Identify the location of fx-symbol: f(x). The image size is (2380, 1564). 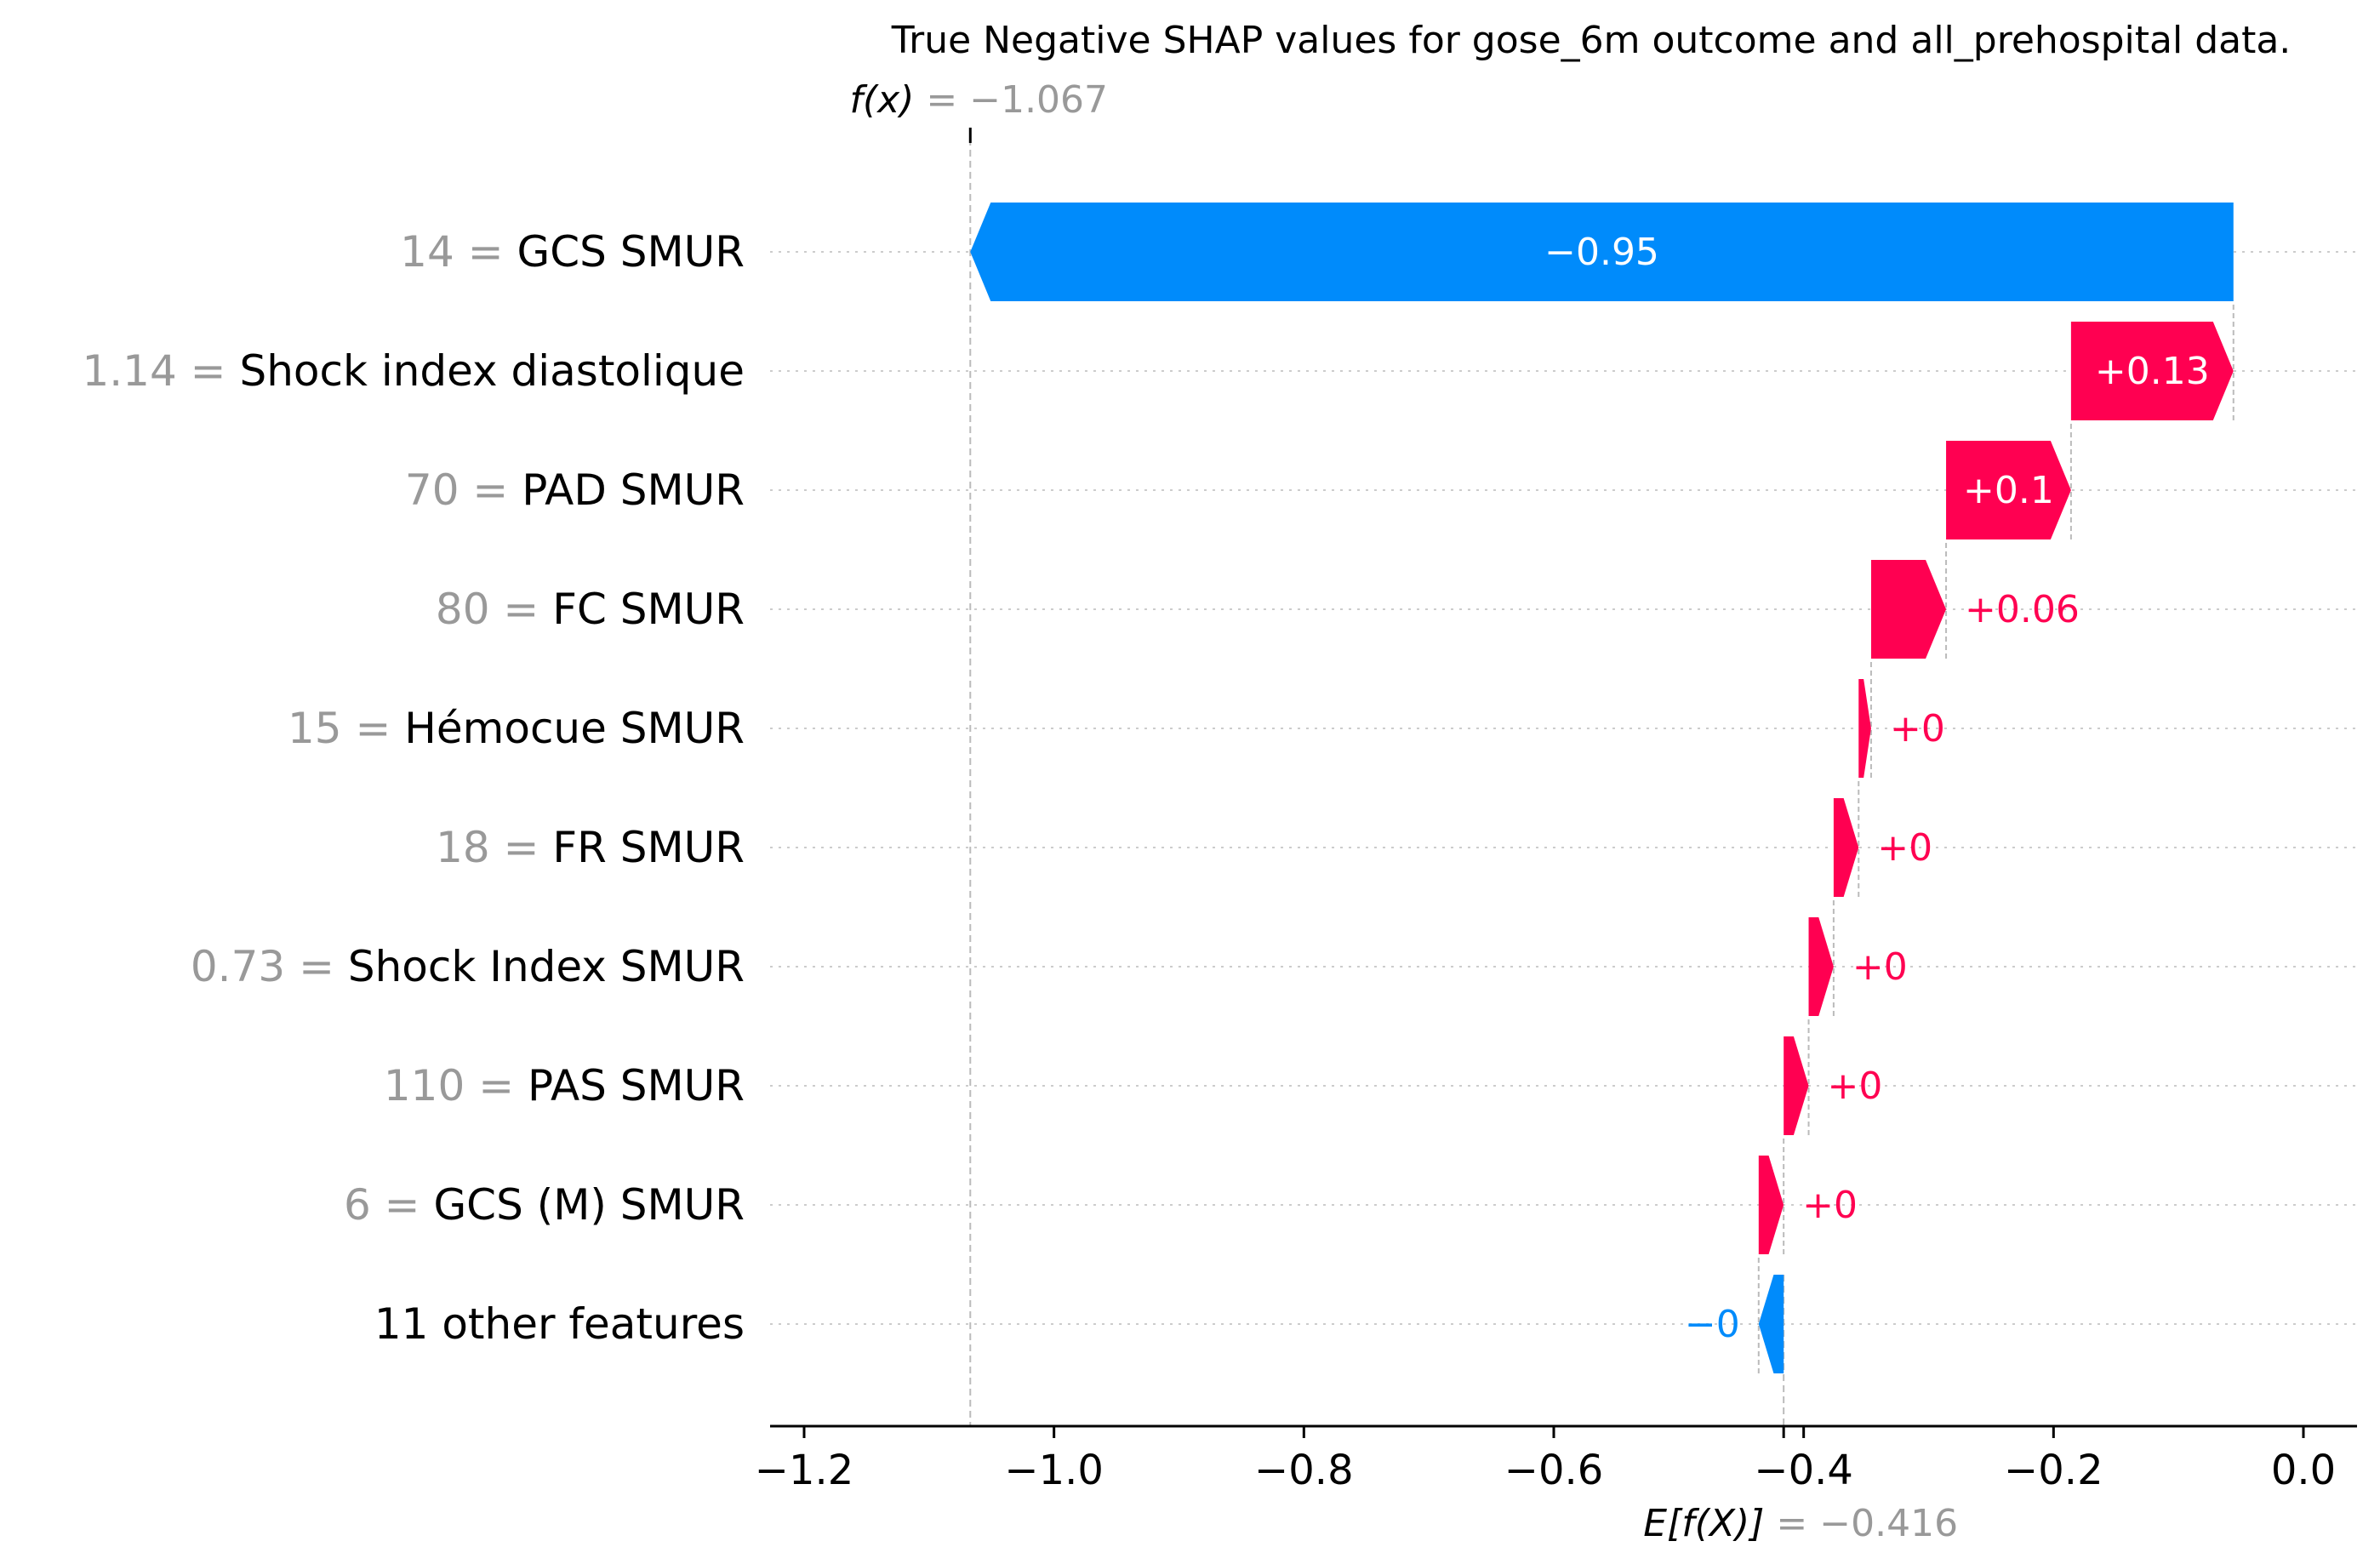
(888, 100).